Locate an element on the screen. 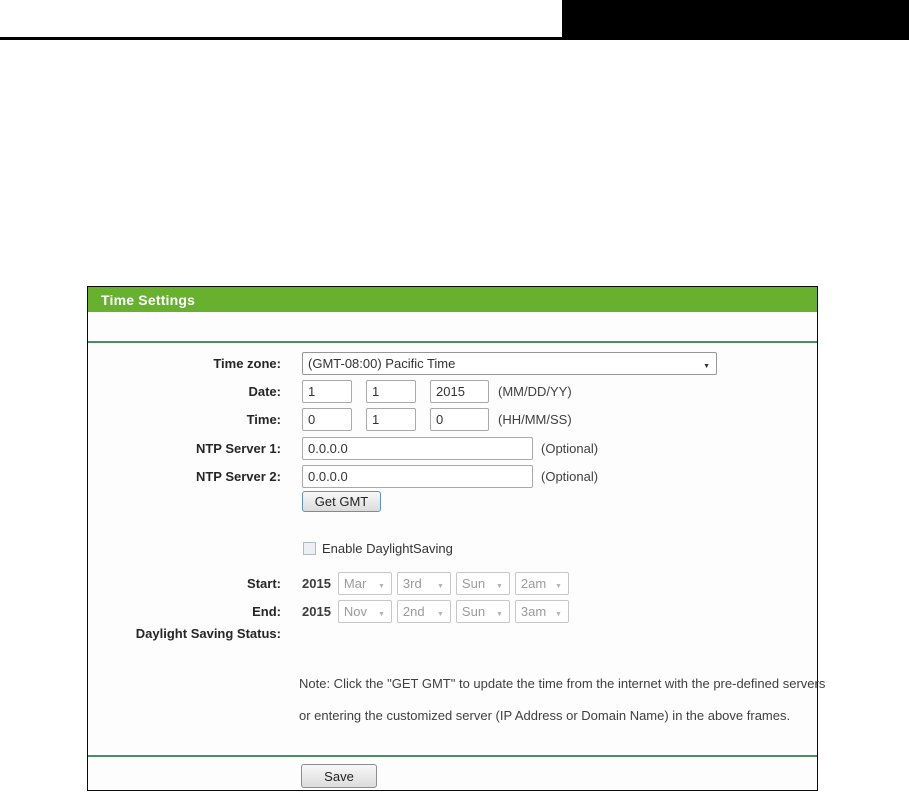 This screenshot has width=909, height=796. dst-start-time-select: 2am is located at coordinates (541, 583).